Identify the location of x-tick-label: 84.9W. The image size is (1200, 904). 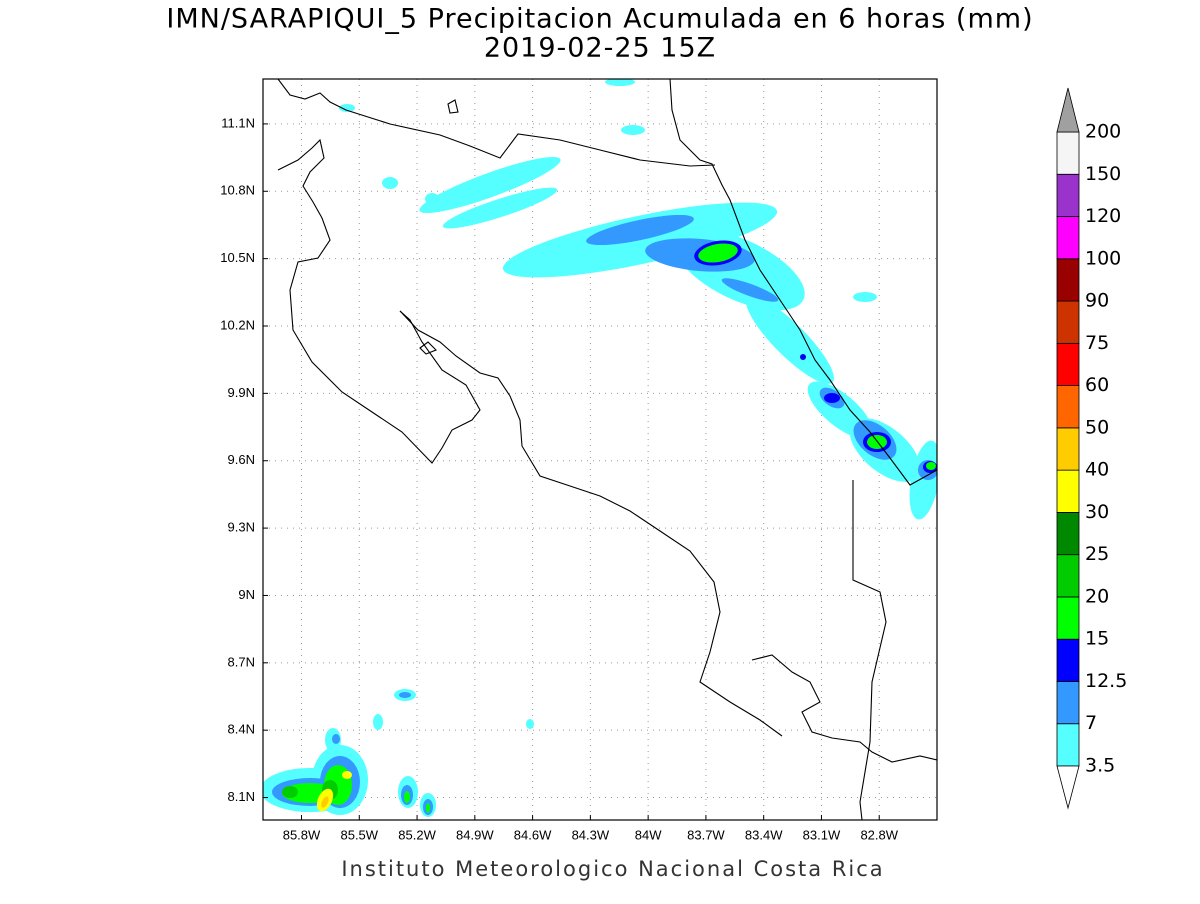
(475, 834).